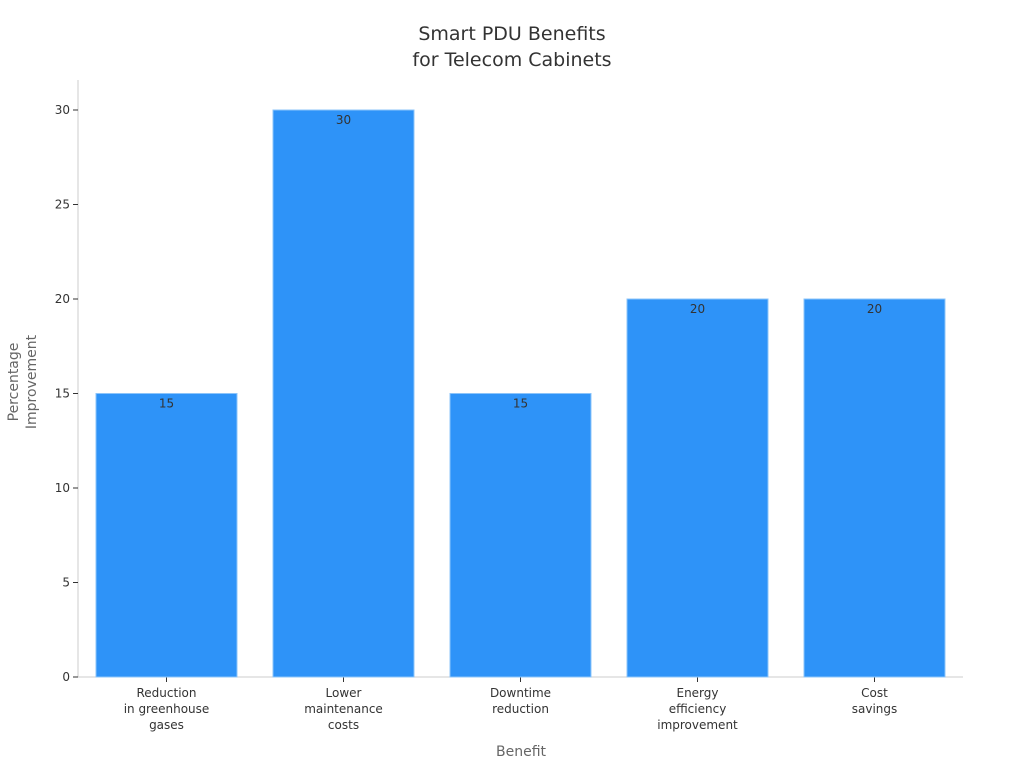 Image resolution: width=1024 pixels, height=772 pixels. I want to click on y-tick-label: 15, so click(62, 394).